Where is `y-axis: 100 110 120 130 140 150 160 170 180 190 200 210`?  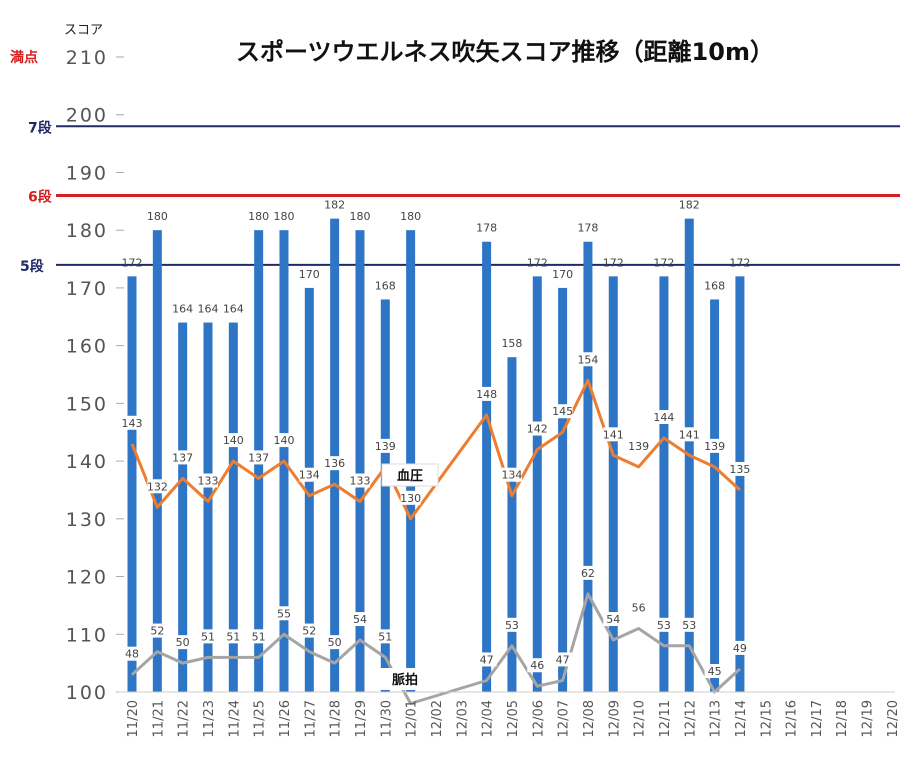
y-axis: 100 110 120 130 140 150 160 170 180 190 200 210 is located at coordinates (95, 375).